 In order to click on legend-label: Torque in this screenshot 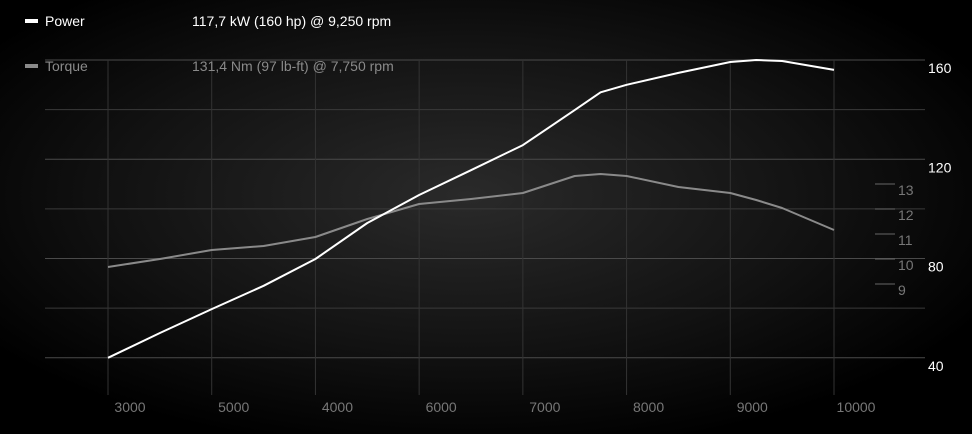, I will do `click(66, 66)`.